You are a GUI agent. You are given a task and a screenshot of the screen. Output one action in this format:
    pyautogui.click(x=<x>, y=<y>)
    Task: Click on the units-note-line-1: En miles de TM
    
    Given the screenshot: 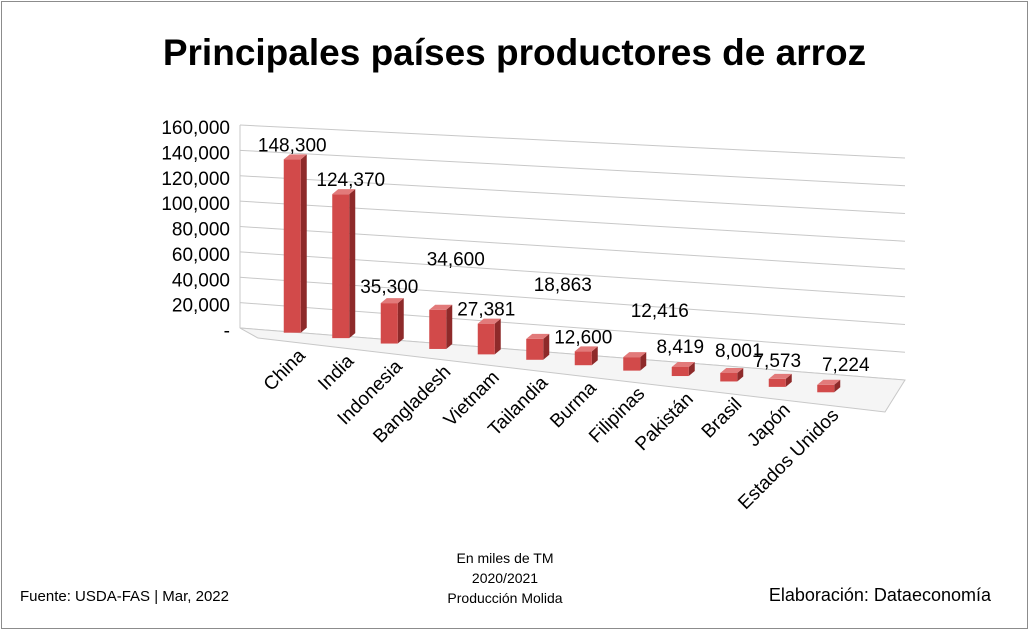 What is the action you would take?
    pyautogui.click(x=505, y=558)
    